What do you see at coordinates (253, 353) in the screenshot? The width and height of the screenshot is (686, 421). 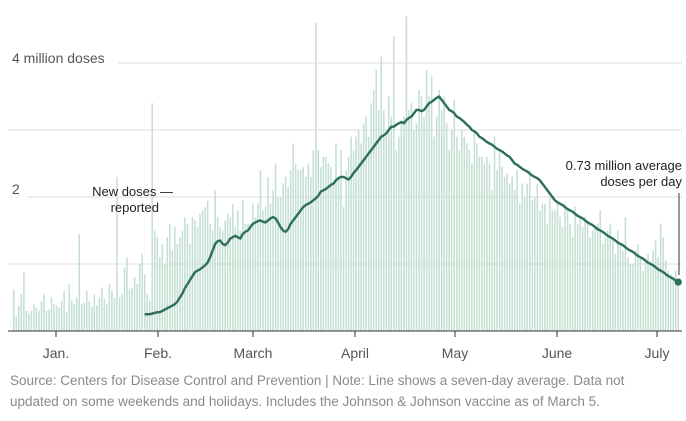 I see `x-tick-label-march: March` at bounding box center [253, 353].